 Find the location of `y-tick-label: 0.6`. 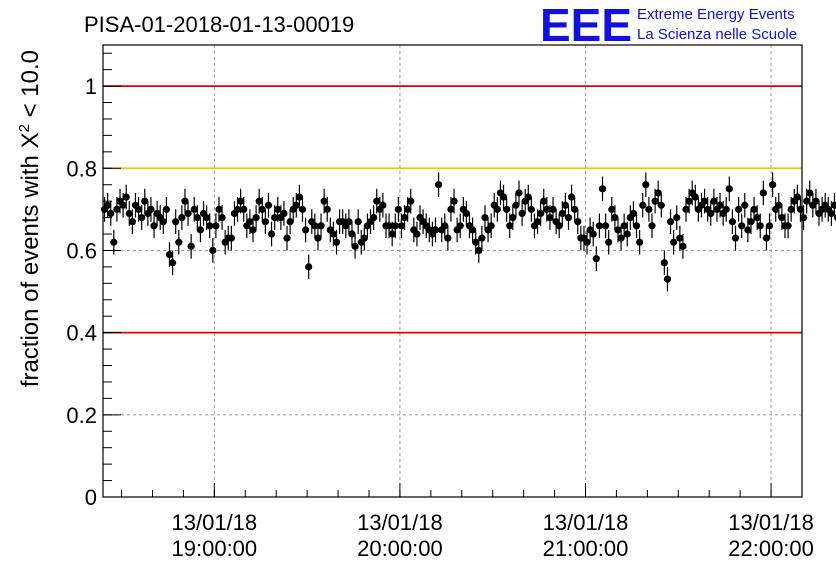

y-tick-label: 0.6 is located at coordinates (81, 250).